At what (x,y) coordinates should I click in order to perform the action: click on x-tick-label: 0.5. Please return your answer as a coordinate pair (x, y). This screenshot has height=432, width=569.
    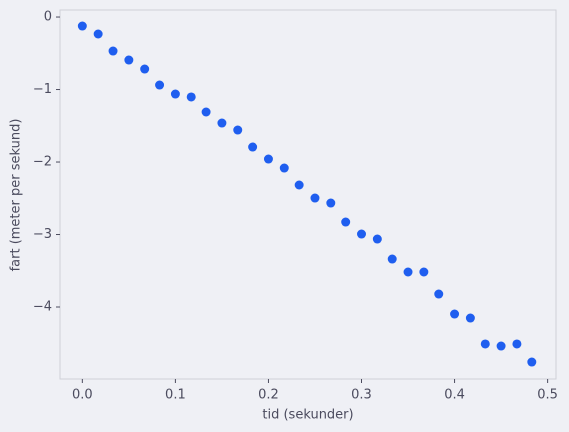
    Looking at the image, I should click on (547, 395).